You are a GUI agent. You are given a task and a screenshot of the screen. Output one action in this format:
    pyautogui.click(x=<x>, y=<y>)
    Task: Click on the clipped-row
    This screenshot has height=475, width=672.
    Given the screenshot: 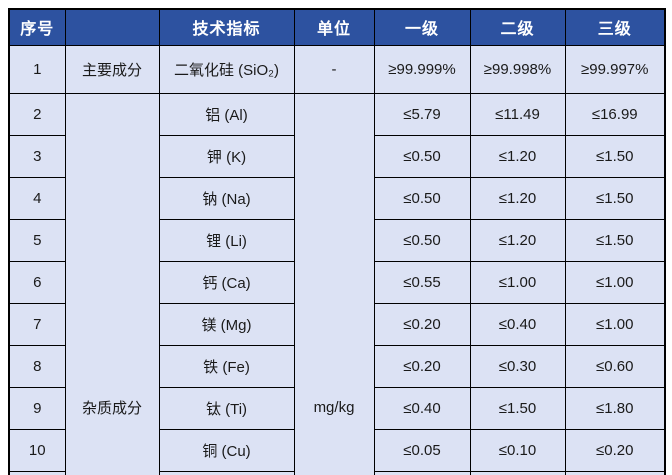 What is the action you would take?
    pyautogui.click(x=337, y=472)
    